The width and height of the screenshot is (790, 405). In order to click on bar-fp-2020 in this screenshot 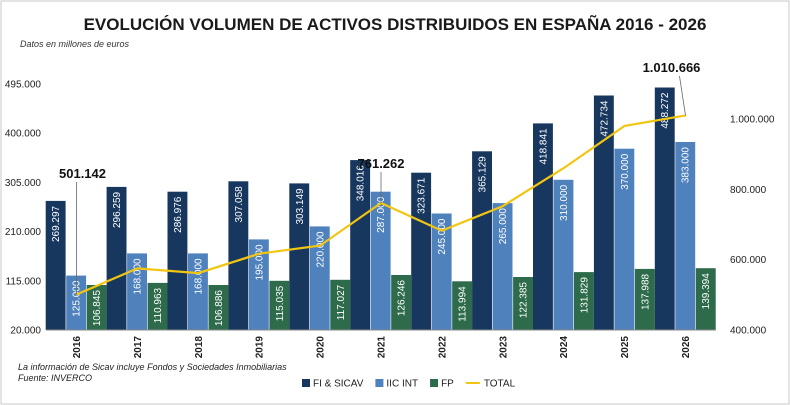, I will do `click(340, 304)`.